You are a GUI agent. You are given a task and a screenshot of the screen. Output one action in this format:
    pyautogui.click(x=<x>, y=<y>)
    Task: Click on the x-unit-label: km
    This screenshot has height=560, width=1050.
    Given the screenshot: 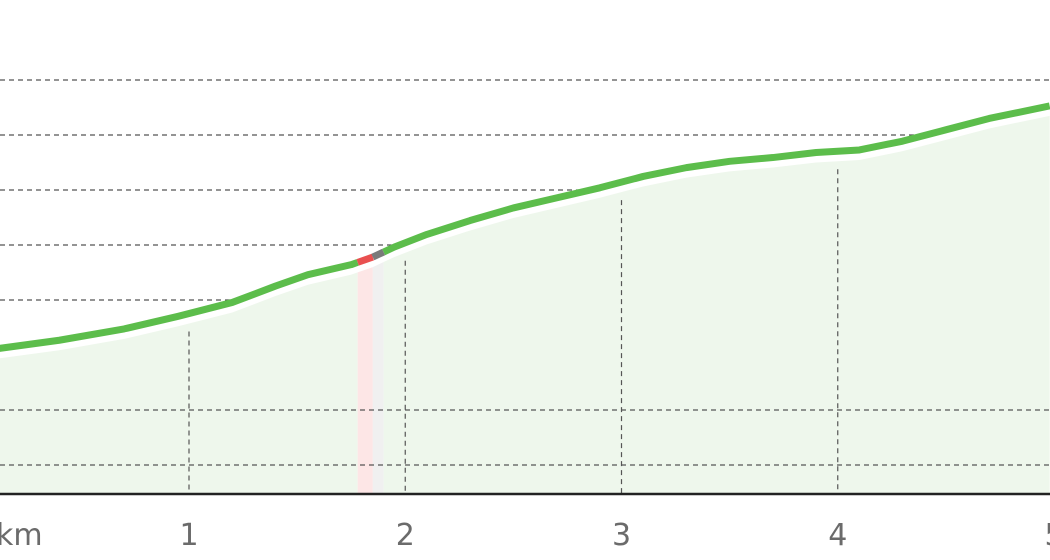 What is the action you would take?
    pyautogui.click(x=21, y=535)
    